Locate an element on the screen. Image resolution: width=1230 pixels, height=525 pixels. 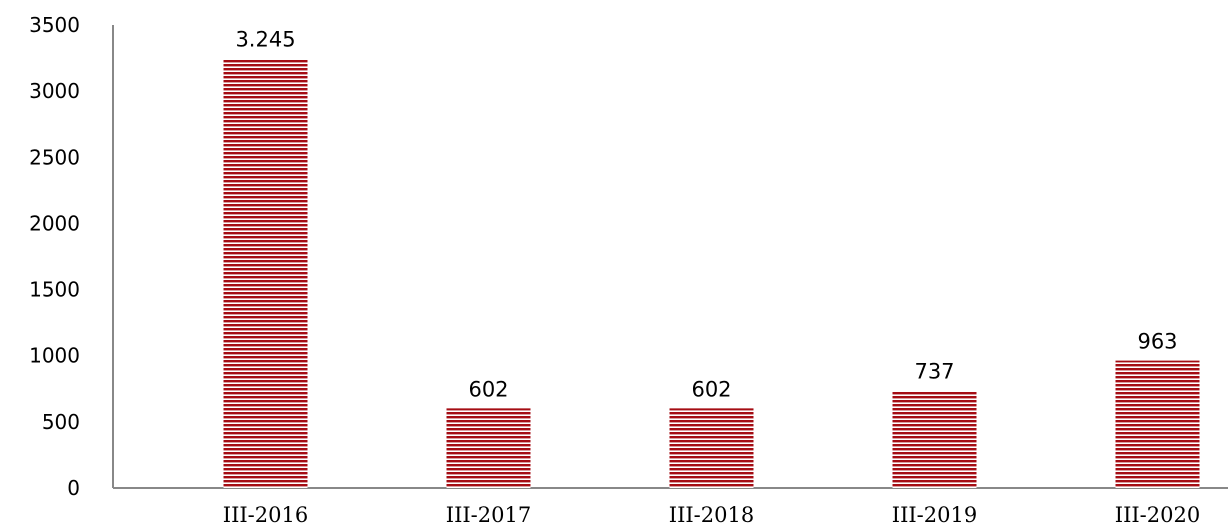
y-tick-label: 1500 is located at coordinates (54, 290).